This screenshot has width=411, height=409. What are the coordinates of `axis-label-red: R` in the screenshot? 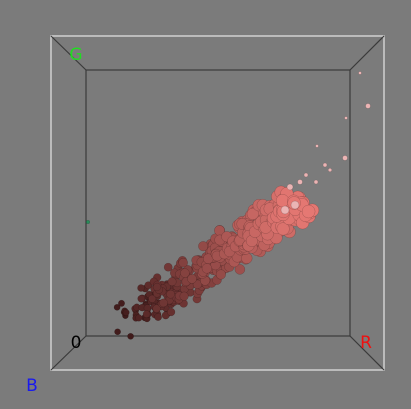 It's located at (366, 343).